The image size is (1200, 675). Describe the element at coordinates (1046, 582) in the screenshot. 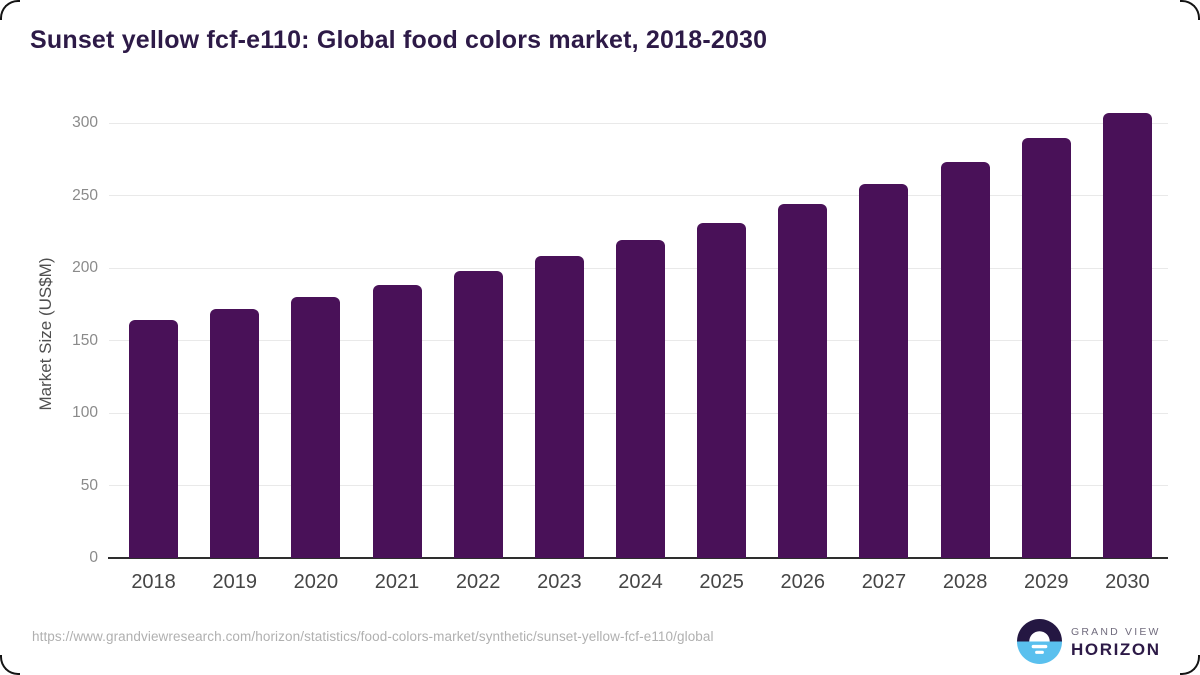

I see `x-tick-label-2029: 2029` at that location.